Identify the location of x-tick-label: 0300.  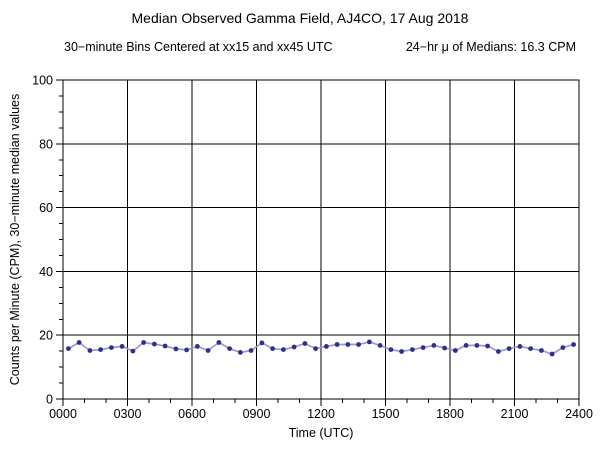
(128, 414).